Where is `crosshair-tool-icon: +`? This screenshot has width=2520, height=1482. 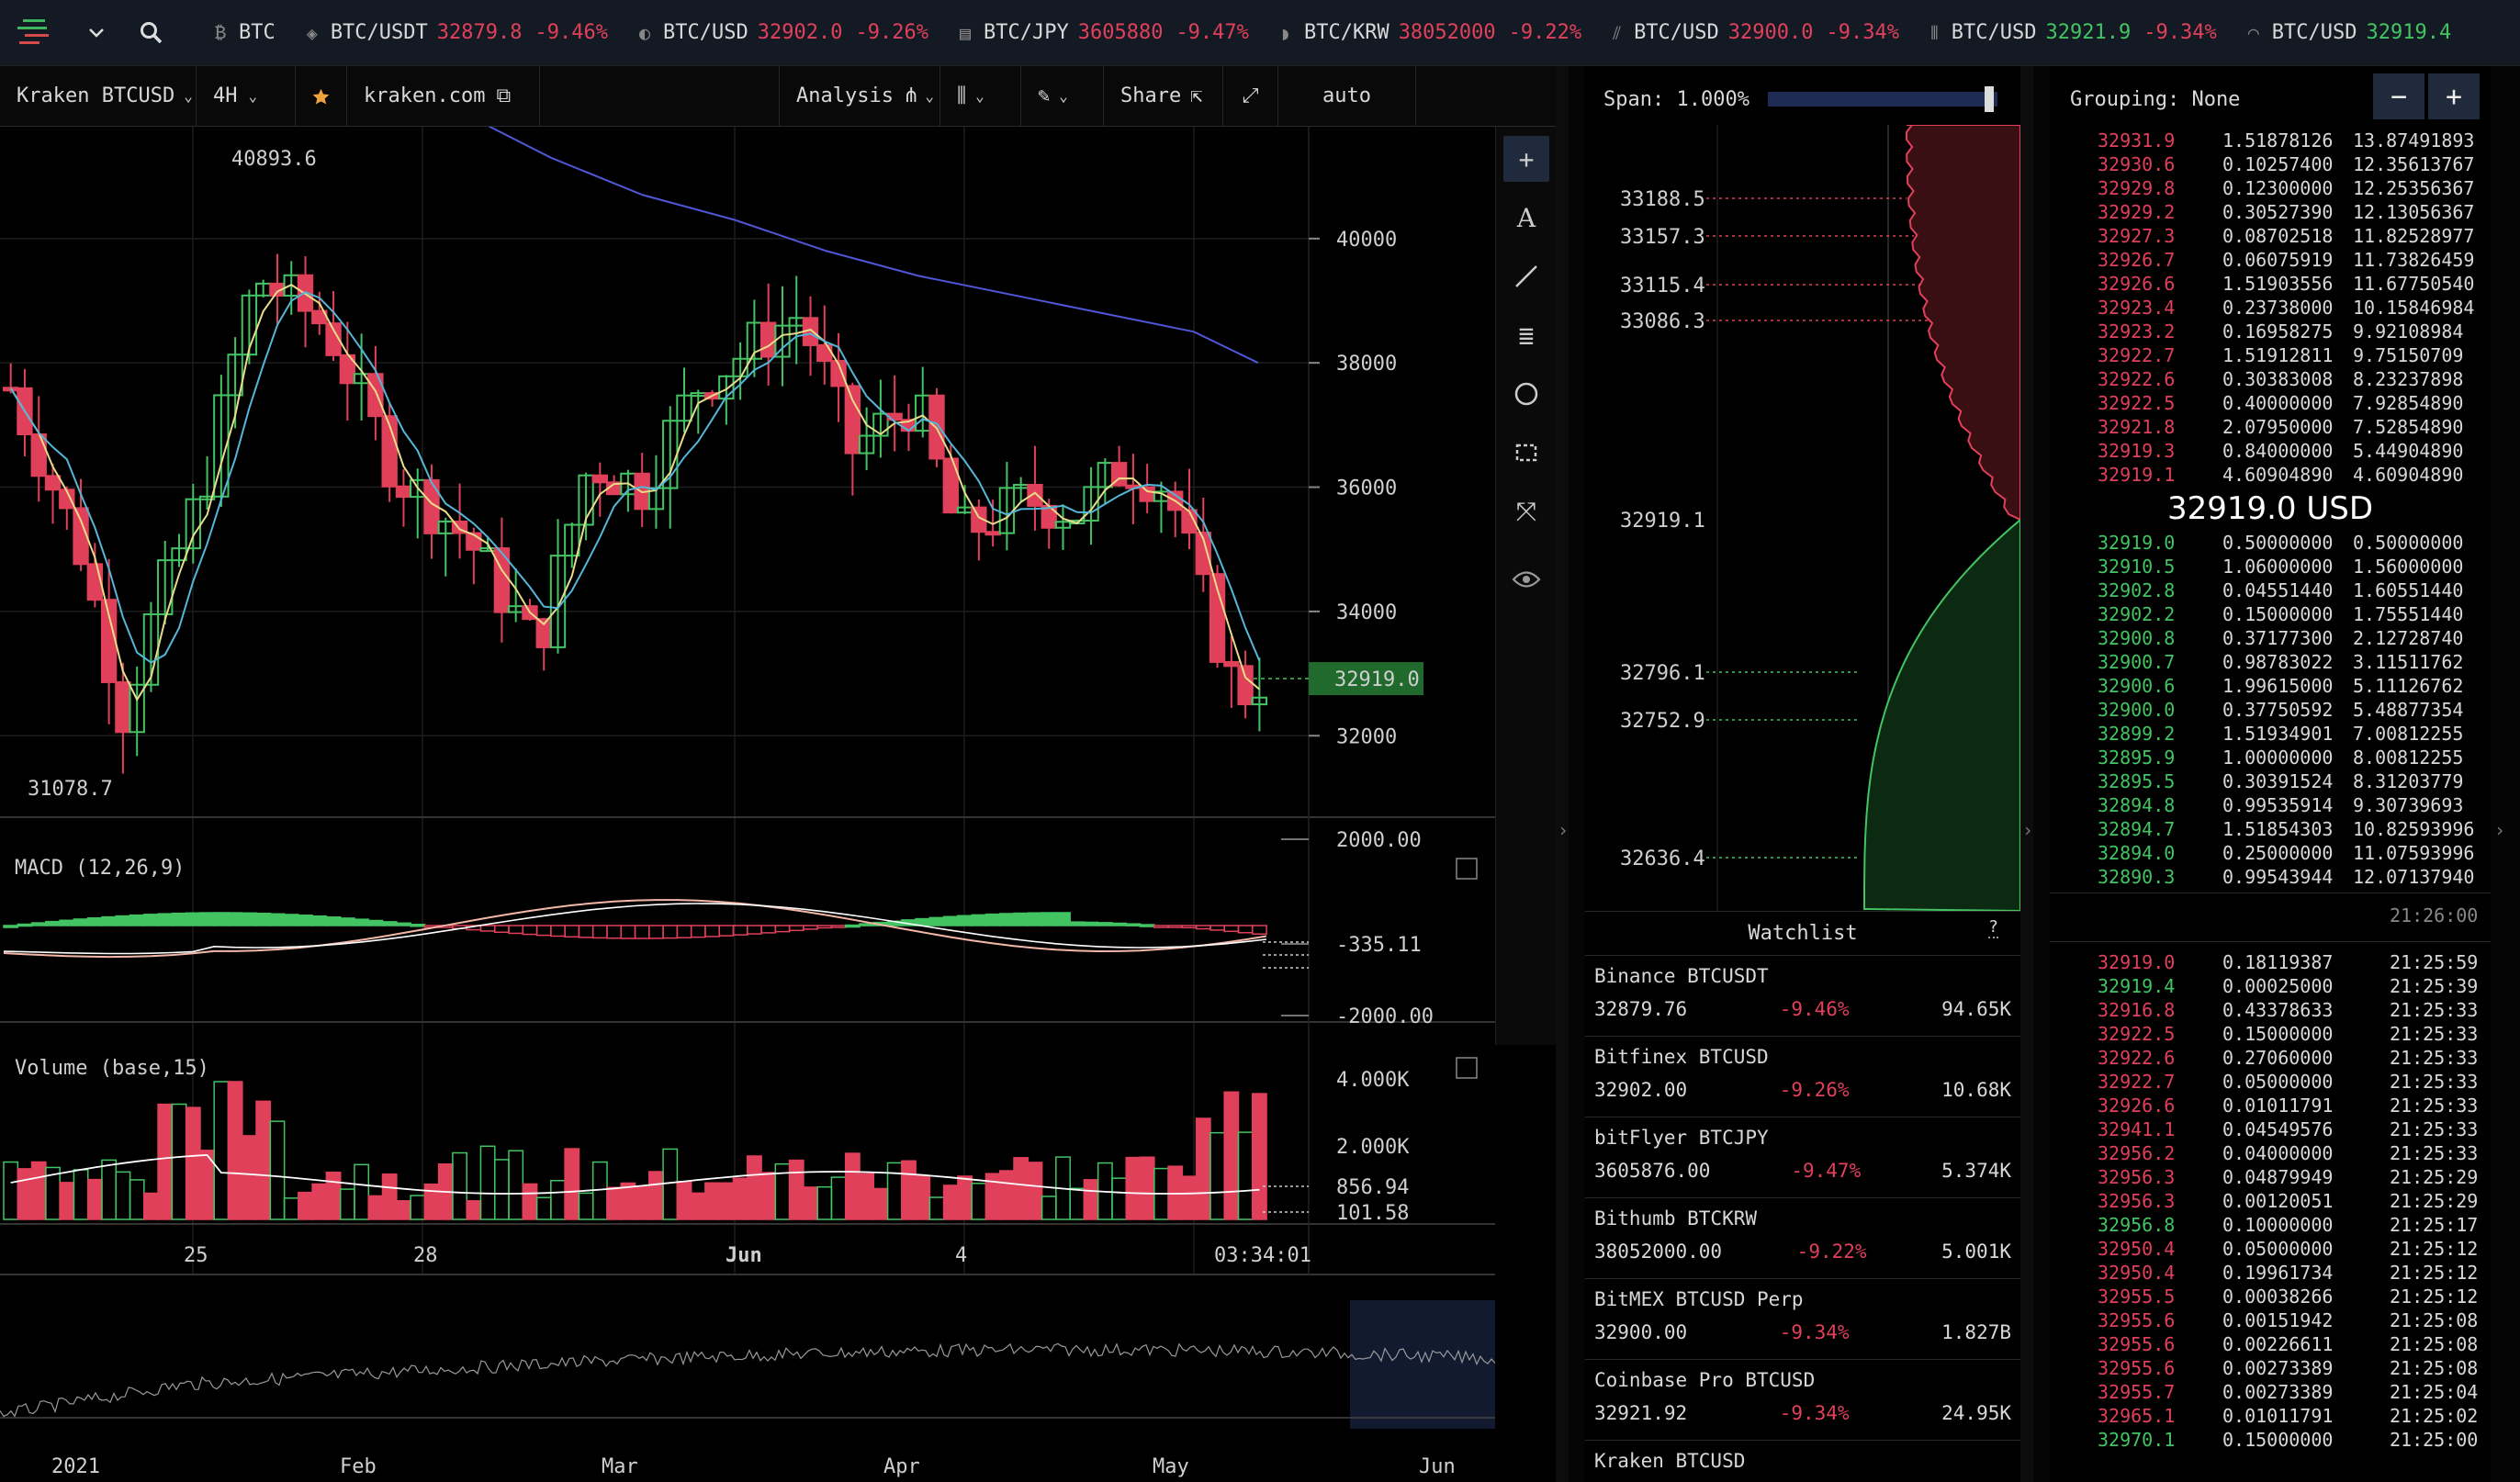
crosshair-tool-icon: + is located at coordinates (1526, 159).